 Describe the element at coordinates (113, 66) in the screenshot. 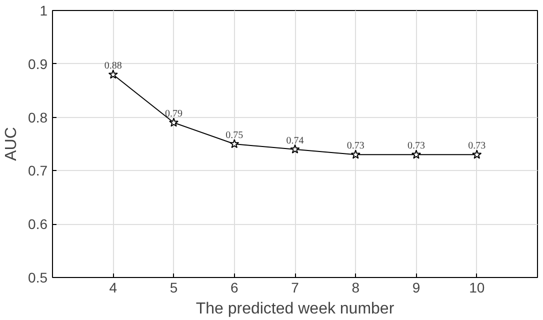

I see `data-label: 0.88` at that location.